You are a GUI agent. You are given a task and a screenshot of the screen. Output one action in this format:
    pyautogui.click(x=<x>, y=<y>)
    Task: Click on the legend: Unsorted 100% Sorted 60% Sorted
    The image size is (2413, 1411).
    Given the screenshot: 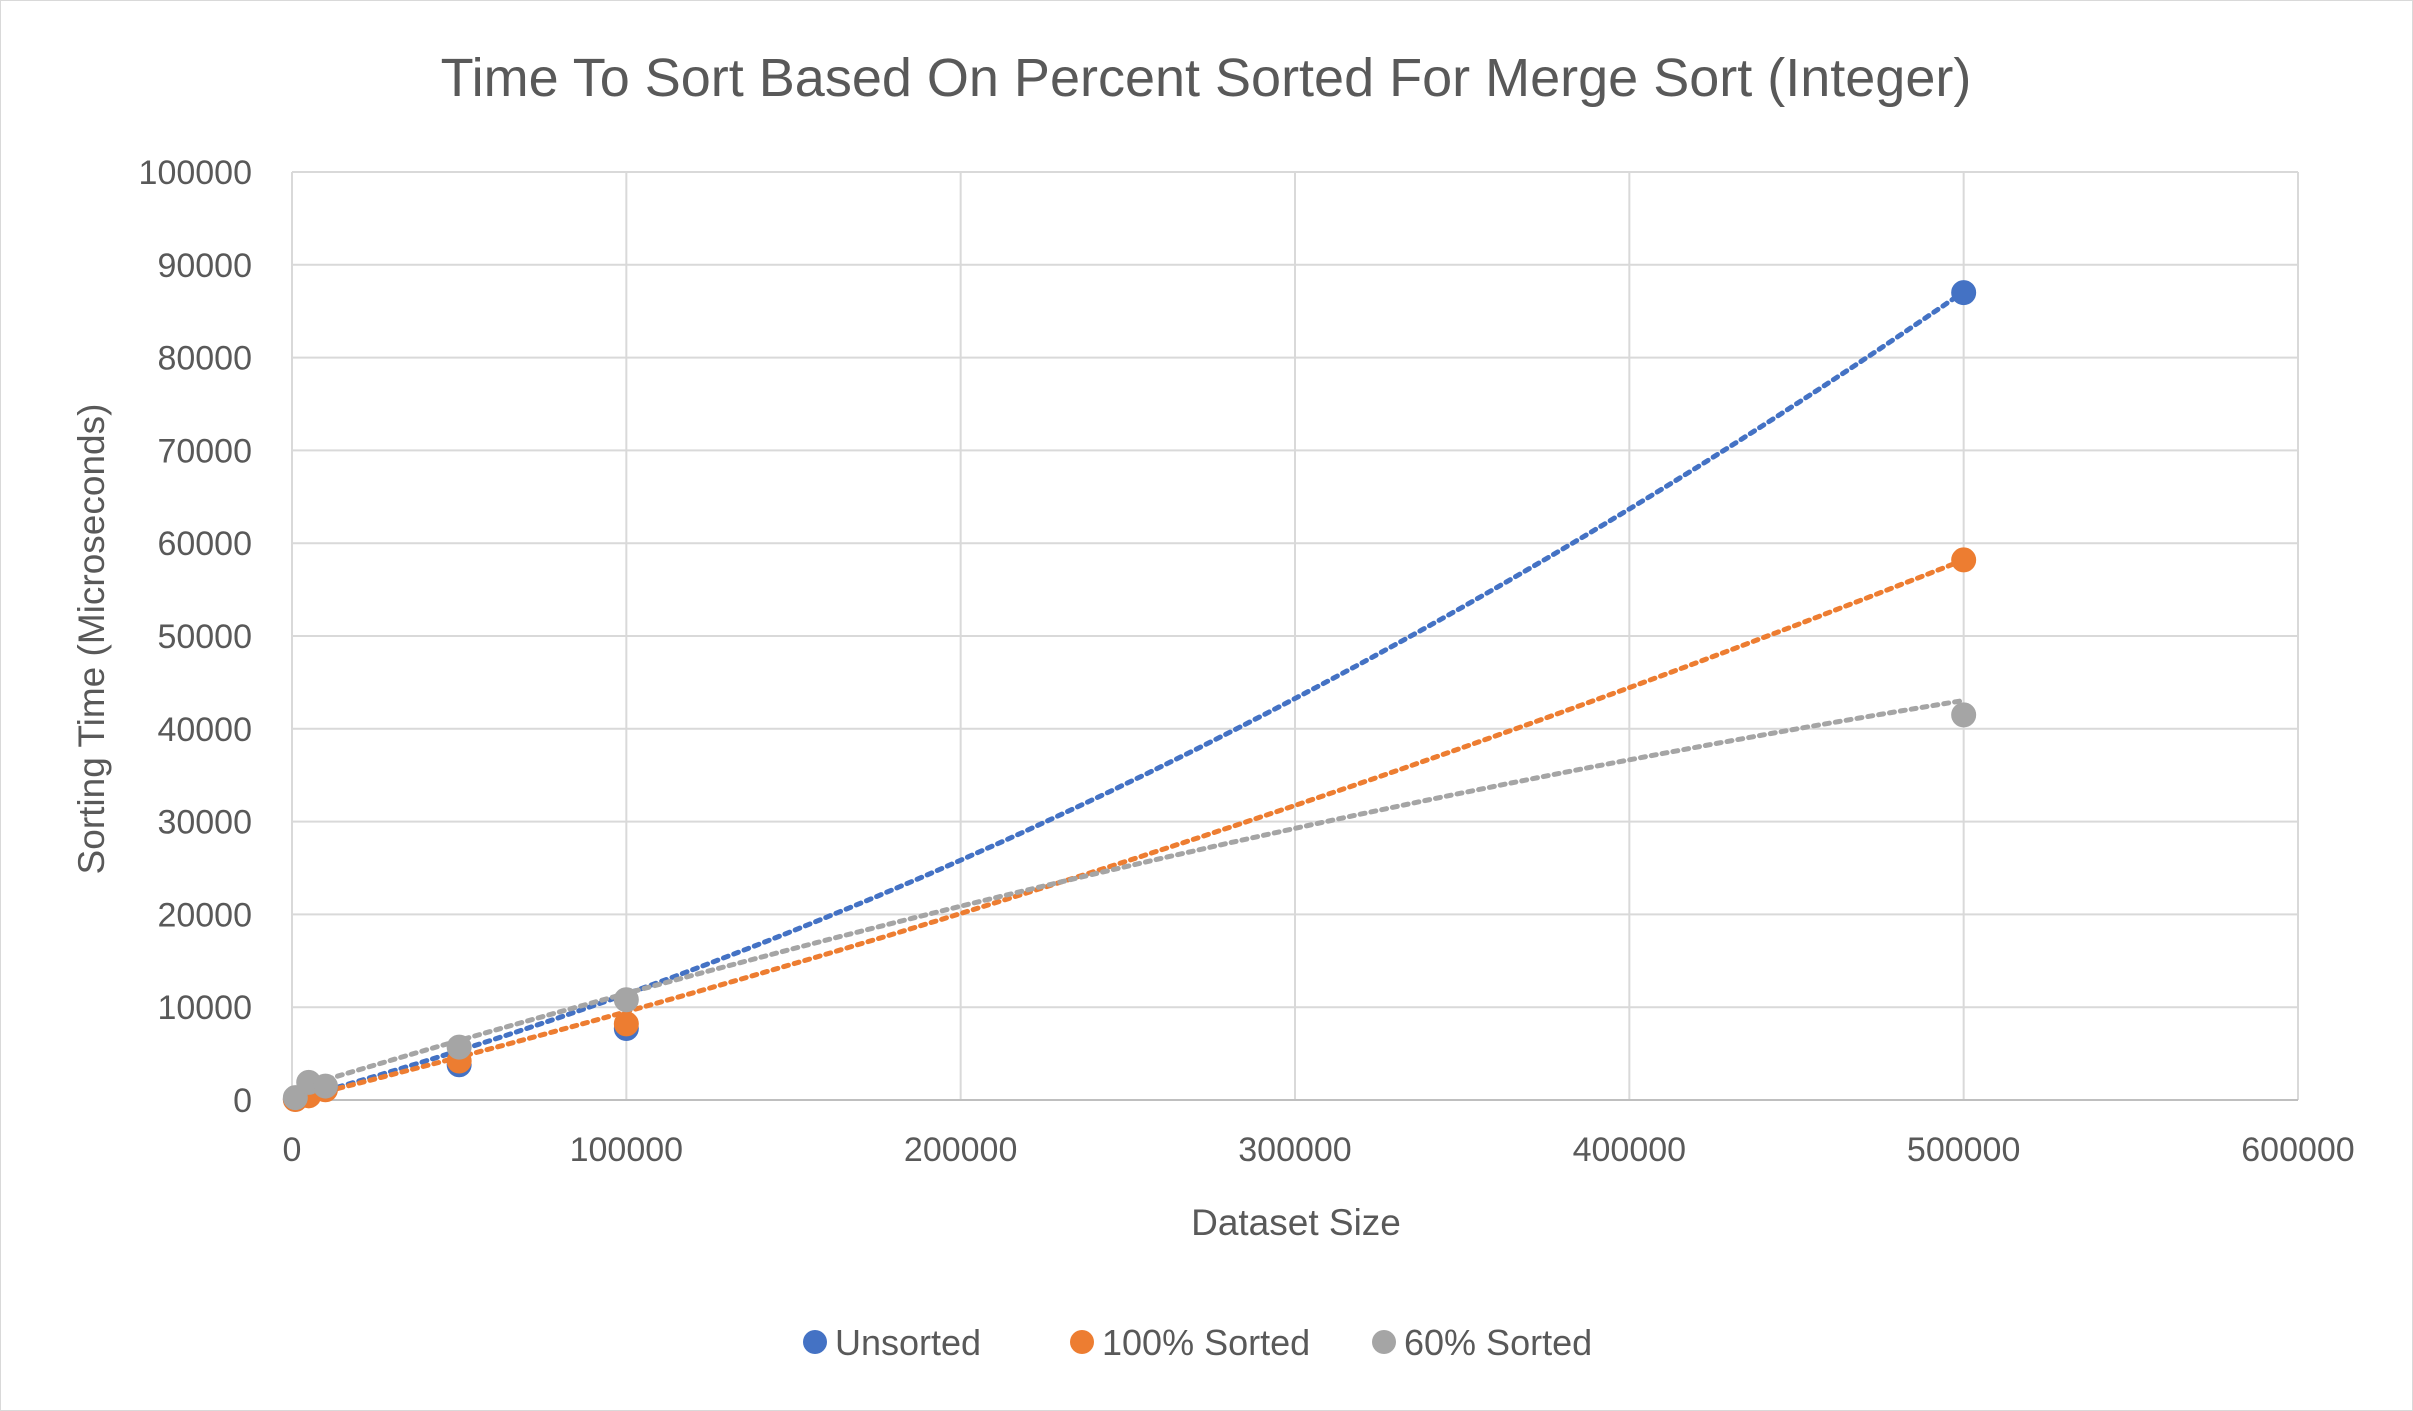 What is the action you would take?
    pyautogui.click(x=1197, y=1342)
    